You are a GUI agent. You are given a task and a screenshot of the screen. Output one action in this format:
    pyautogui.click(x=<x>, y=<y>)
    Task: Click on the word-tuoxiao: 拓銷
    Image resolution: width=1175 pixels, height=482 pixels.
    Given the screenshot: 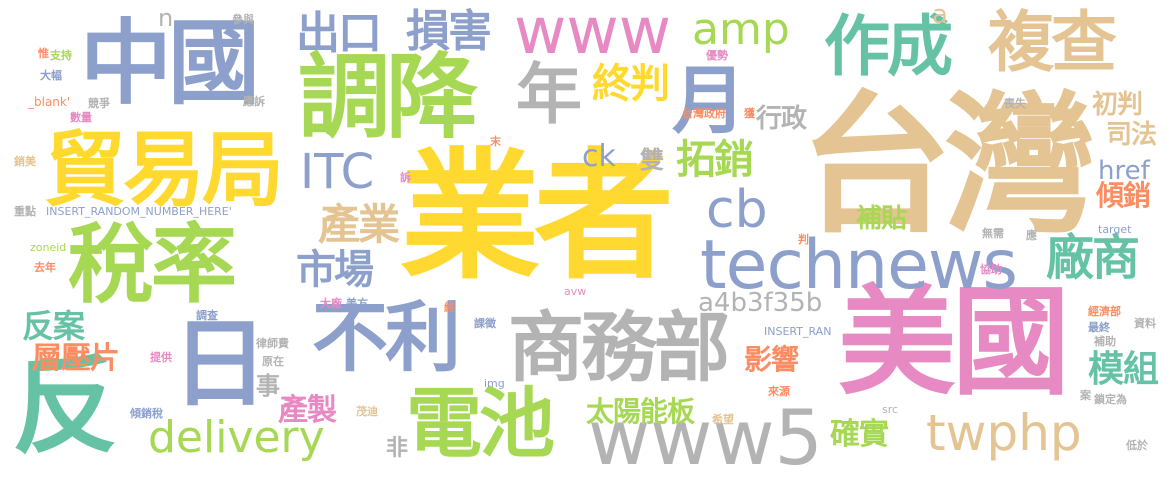 What is the action you would take?
    pyautogui.click(x=715, y=160)
    